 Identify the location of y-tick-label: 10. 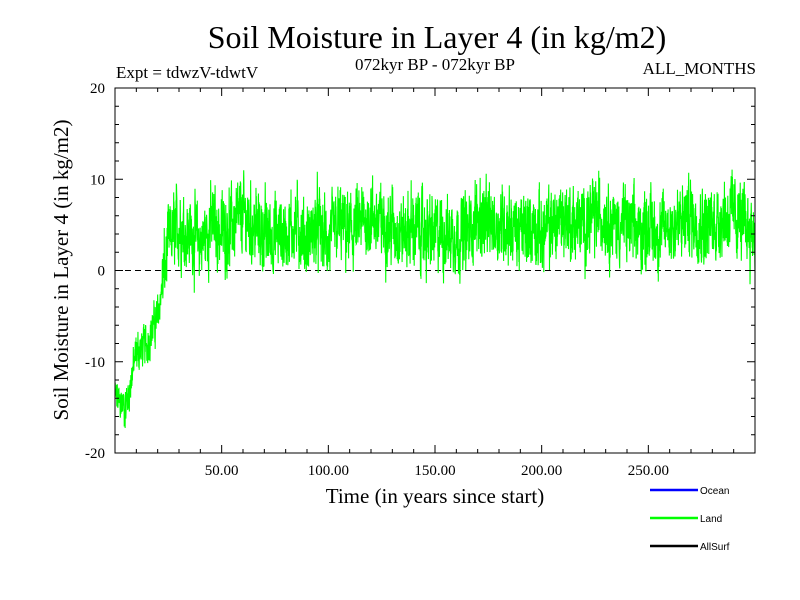
(97, 180).